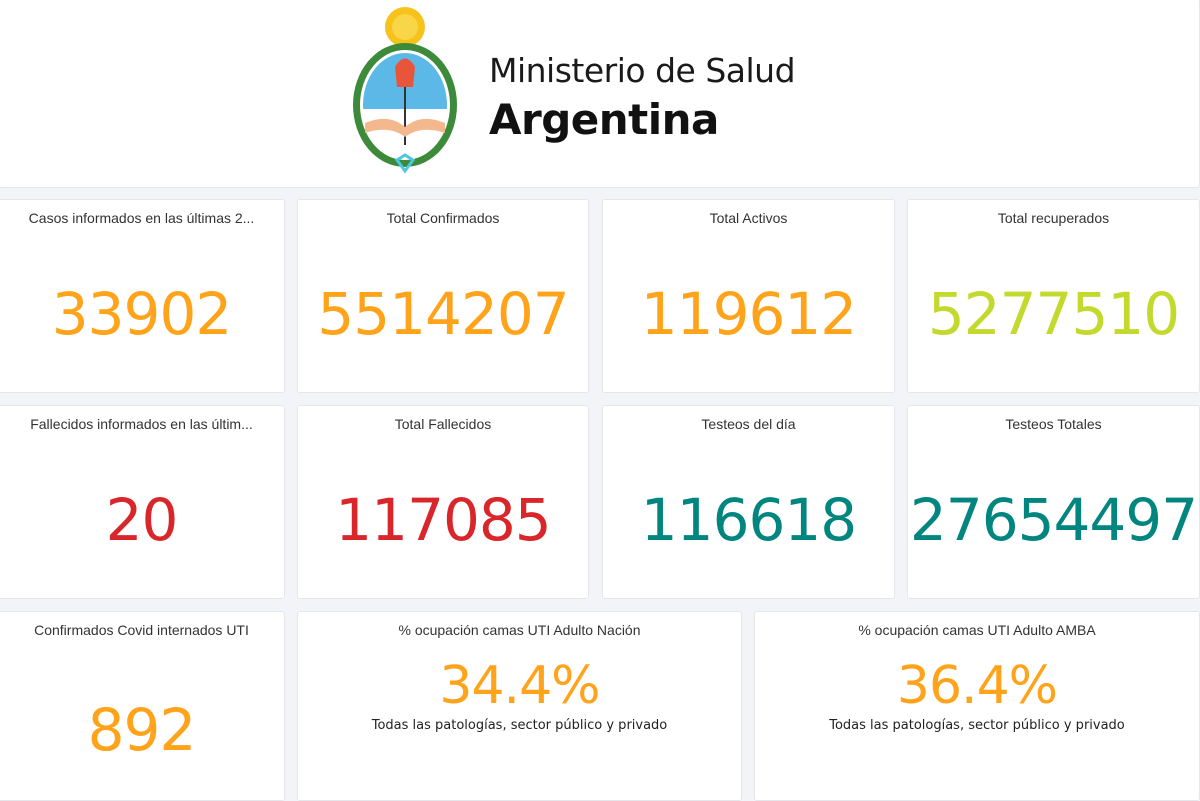 The height and width of the screenshot is (801, 1200). I want to click on card-testeos-dia: Testeos del día 116618, so click(748, 502).